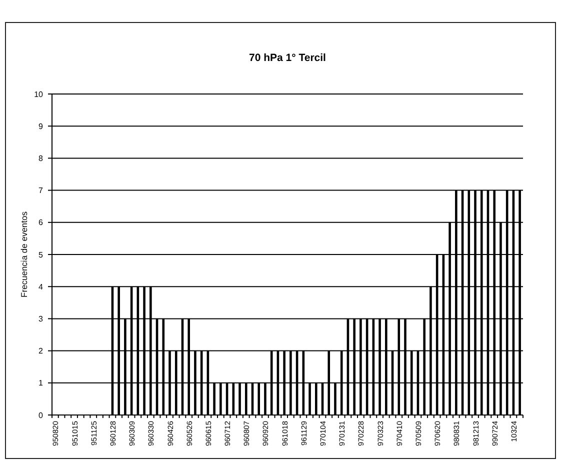  Describe the element at coordinates (287, 58) in the screenshot. I see `chart-title: 70 hPa 1° Tercil` at that location.